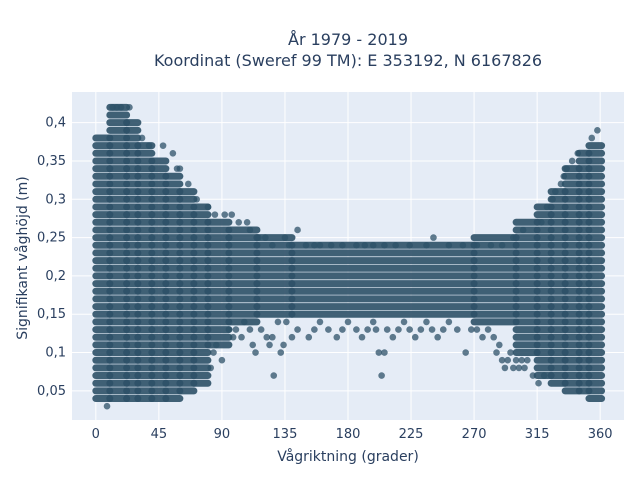 The height and width of the screenshot is (480, 640). What do you see at coordinates (159, 434) in the screenshot?
I see `x-tick-label: 45` at bounding box center [159, 434].